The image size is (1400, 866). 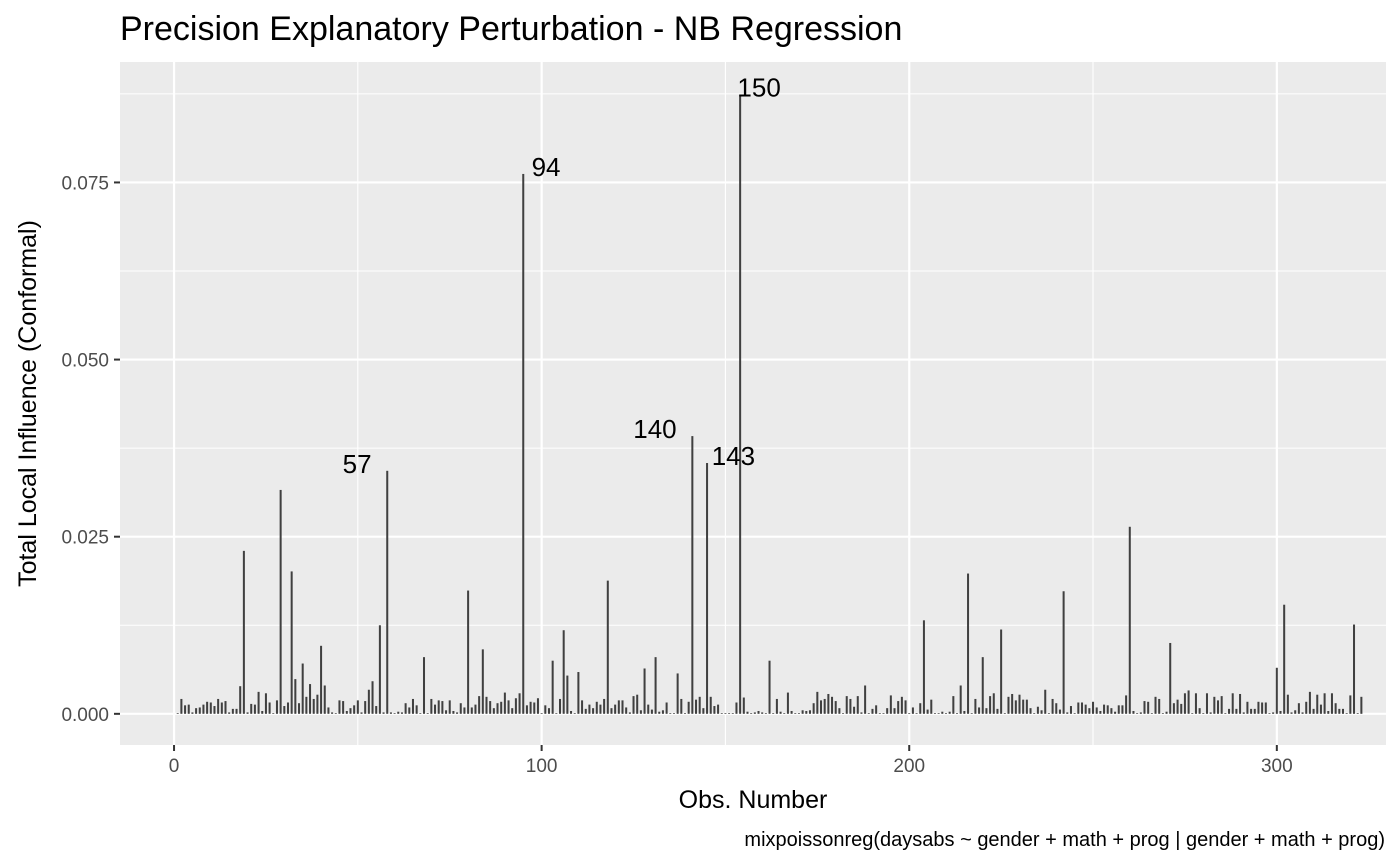 I want to click on y-axis-ticks: 0.000 0.025 0.050 0.075, so click(x=90, y=449).